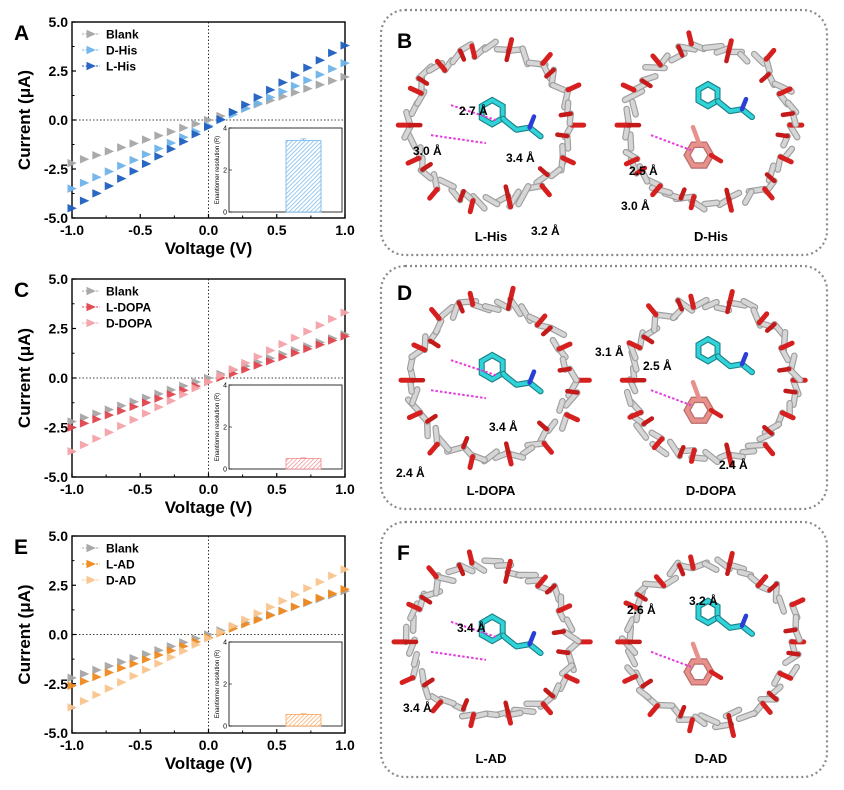 This screenshot has height=790, width=844. Describe the element at coordinates (490, 758) in the screenshot. I see `left-molecule-label: L-AD` at that location.